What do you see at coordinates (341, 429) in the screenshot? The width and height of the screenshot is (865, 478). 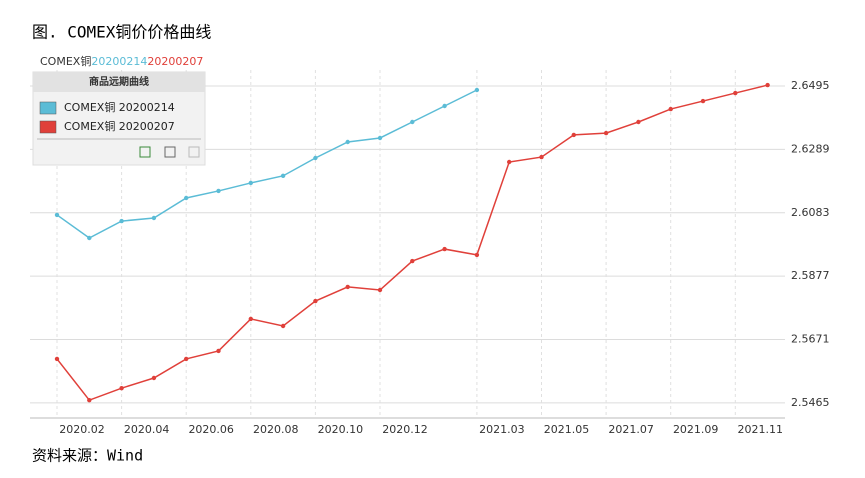 I see `x-tick-label: 2020.10` at bounding box center [341, 429].